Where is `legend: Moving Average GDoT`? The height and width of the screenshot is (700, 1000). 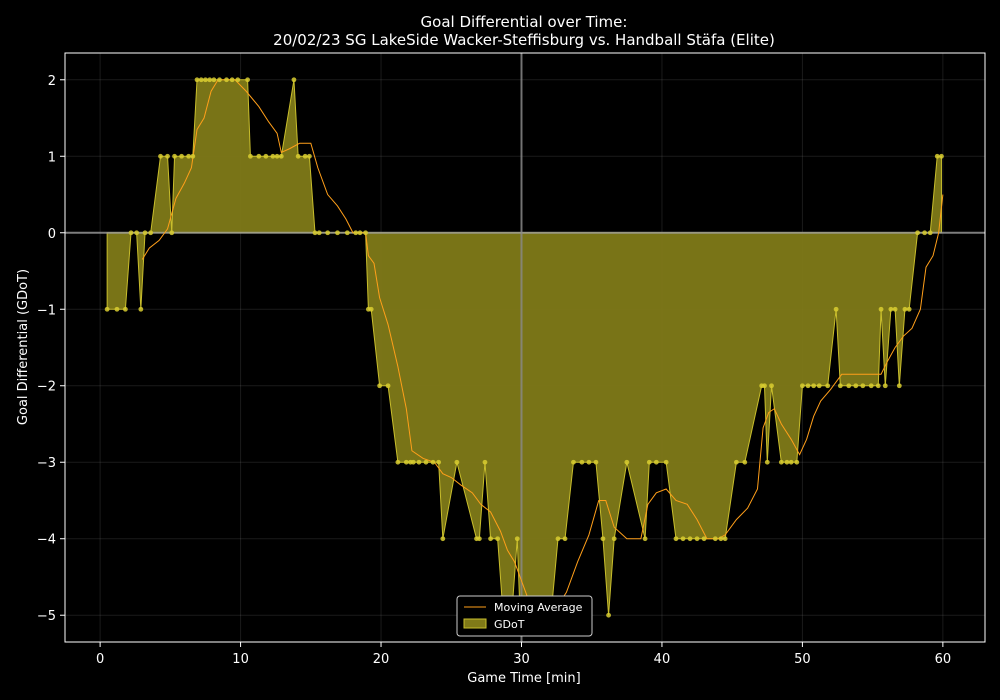 legend: Moving Average GDoT is located at coordinates (524, 616).